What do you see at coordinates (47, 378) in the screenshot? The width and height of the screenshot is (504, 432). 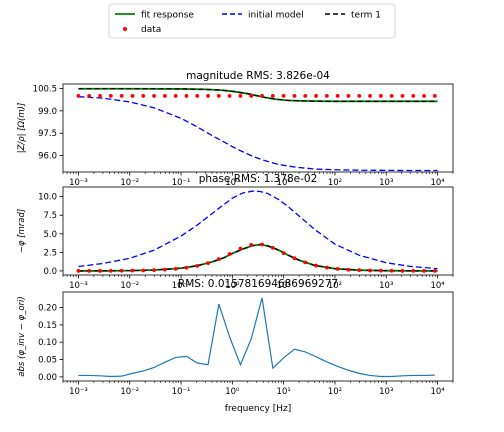 I see `y-tick-label: 0.00` at bounding box center [47, 378].